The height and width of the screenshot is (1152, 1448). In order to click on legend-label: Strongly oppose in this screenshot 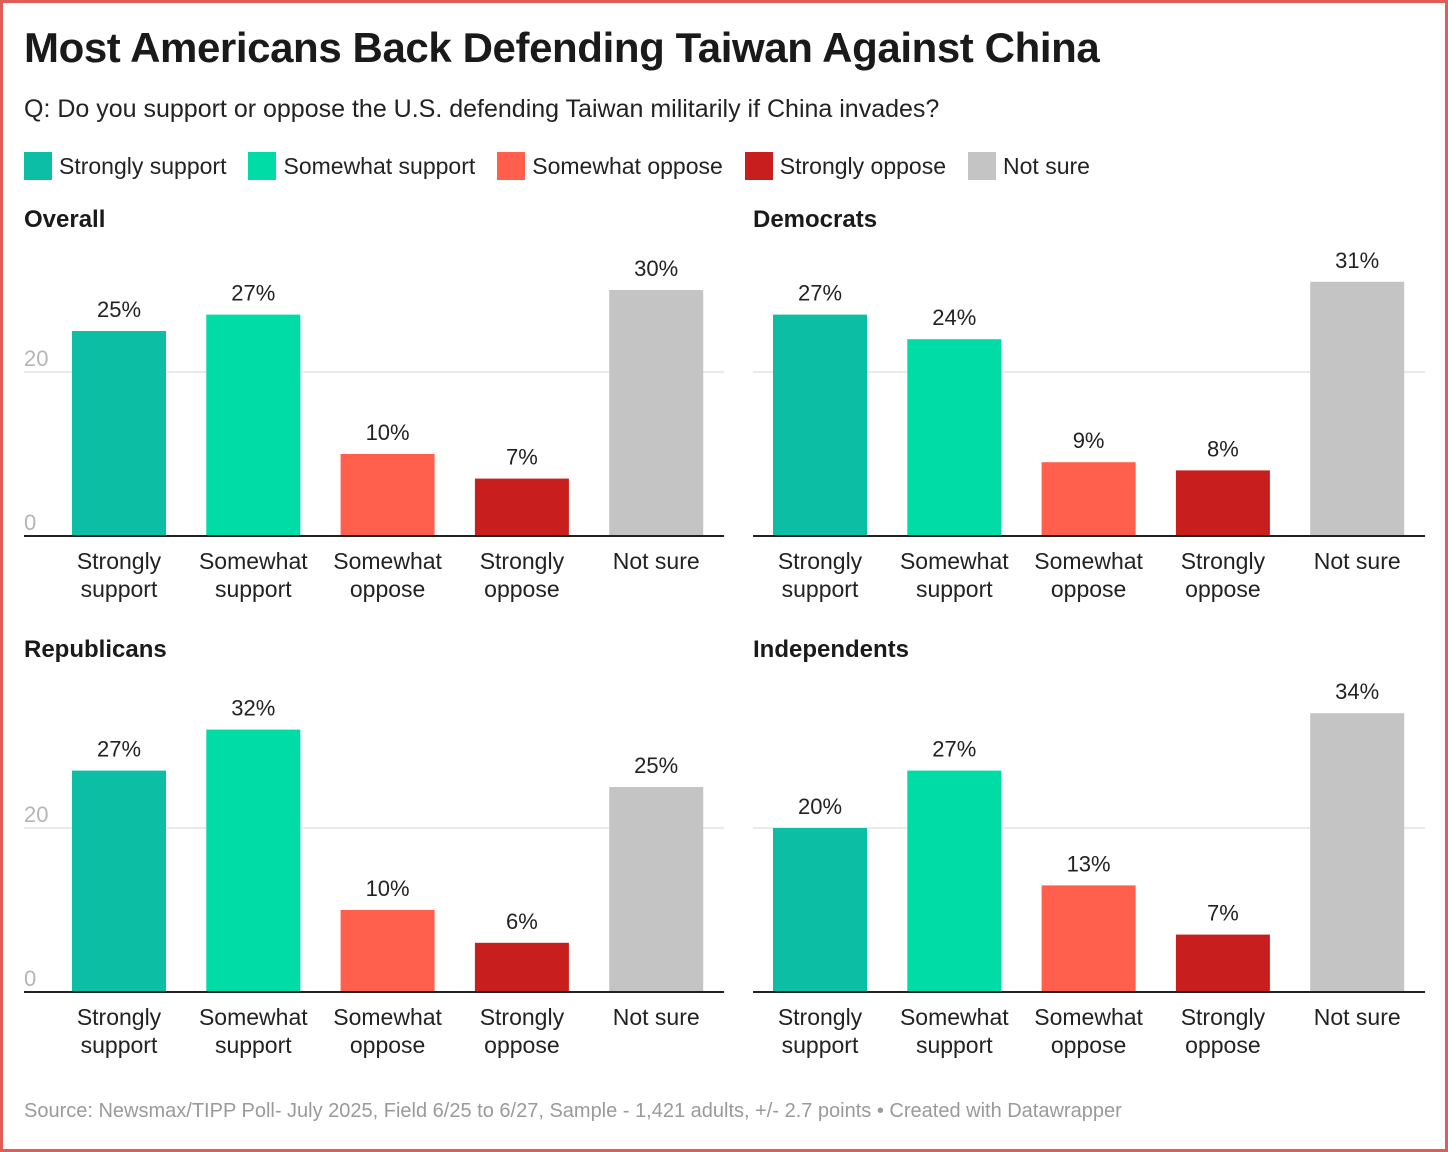, I will do `click(863, 165)`.